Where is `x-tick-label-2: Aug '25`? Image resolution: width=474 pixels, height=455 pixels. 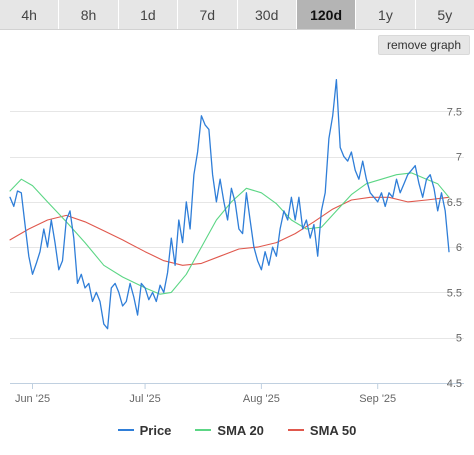 x-tick-label-2: Aug '25 is located at coordinates (261, 399).